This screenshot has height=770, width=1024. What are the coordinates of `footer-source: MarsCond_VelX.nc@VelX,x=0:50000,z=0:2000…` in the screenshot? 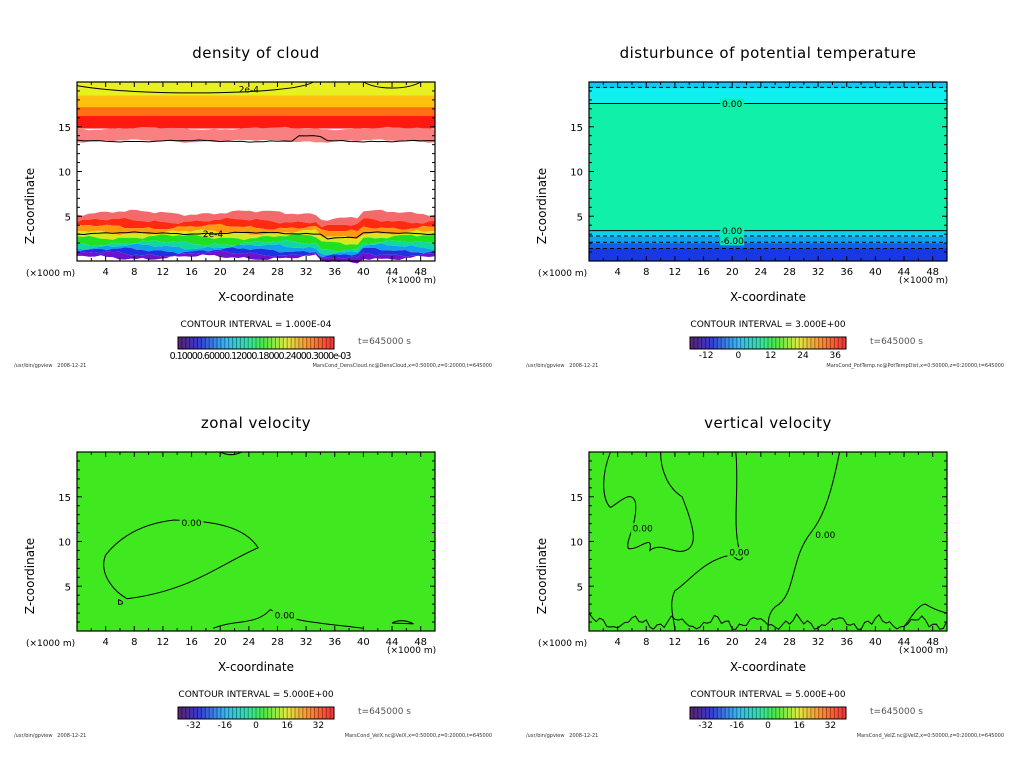 It's located at (418, 736).